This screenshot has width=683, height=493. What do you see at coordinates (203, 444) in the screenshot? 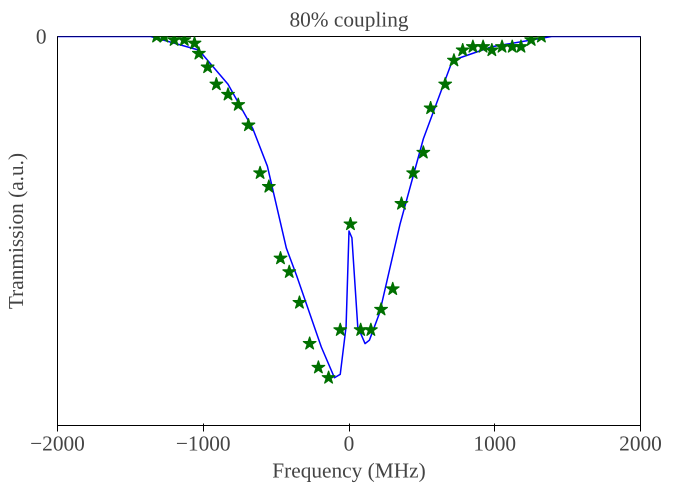
I see `x-tick-label: −1000` at bounding box center [203, 444].